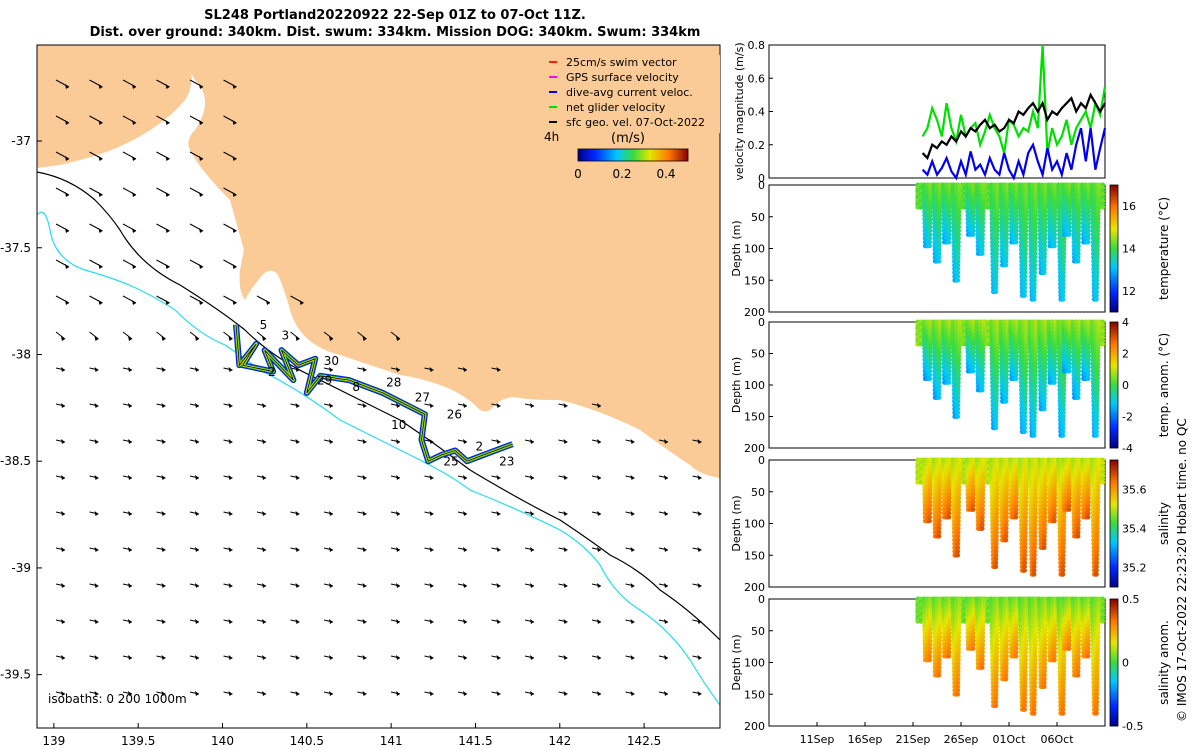 This screenshot has height=750, width=1200. I want to click on track-label: 2, so click(479, 447).